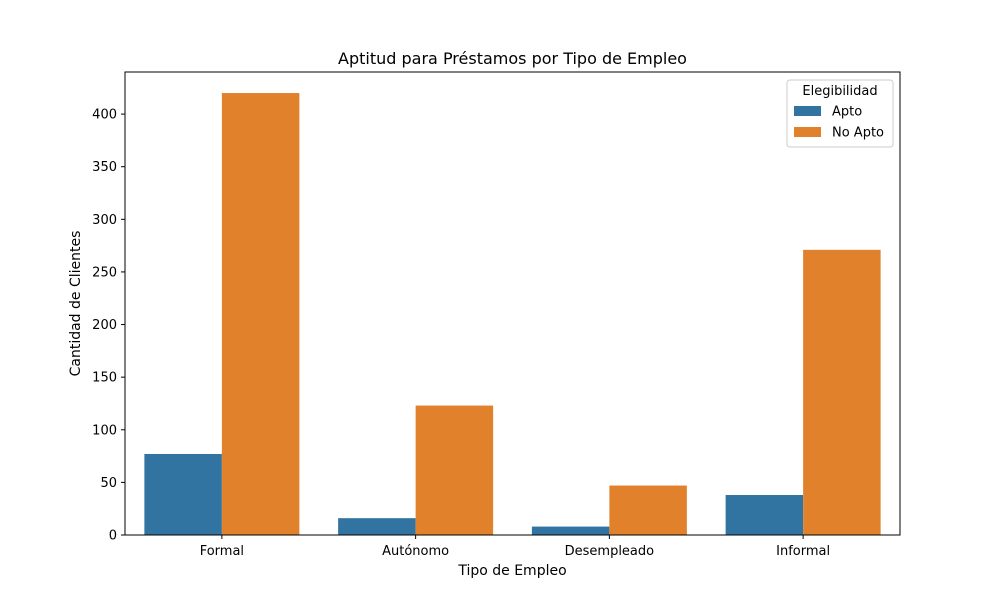  What do you see at coordinates (104, 430) in the screenshot?
I see `y-tick-label: 100` at bounding box center [104, 430].